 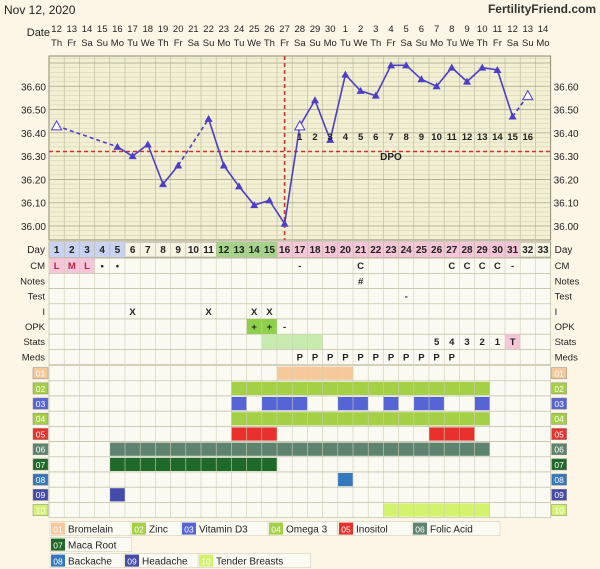 What do you see at coordinates (512, 137) in the screenshot?
I see `dpo-number: 15` at bounding box center [512, 137].